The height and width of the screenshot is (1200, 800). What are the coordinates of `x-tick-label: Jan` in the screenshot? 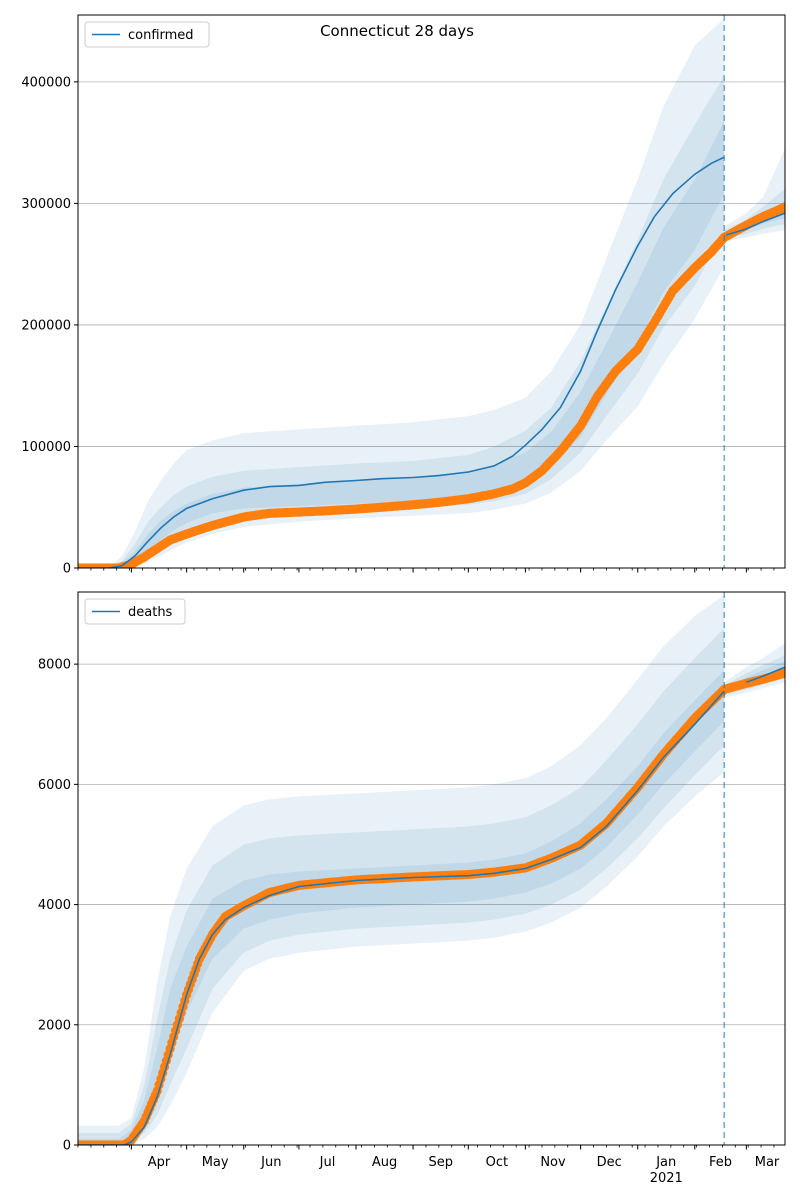 It's located at (665, 1162).